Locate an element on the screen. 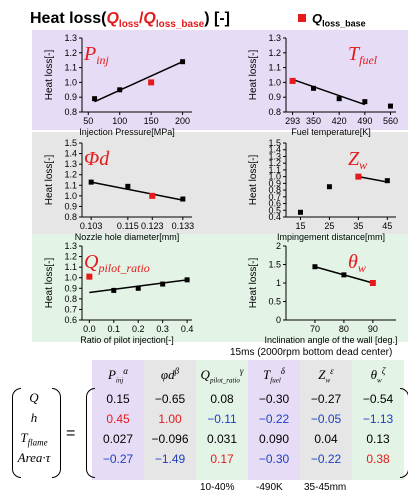 This screenshot has height=498, width=408. equation-column-header: Zwε is located at coordinates (326, 375).